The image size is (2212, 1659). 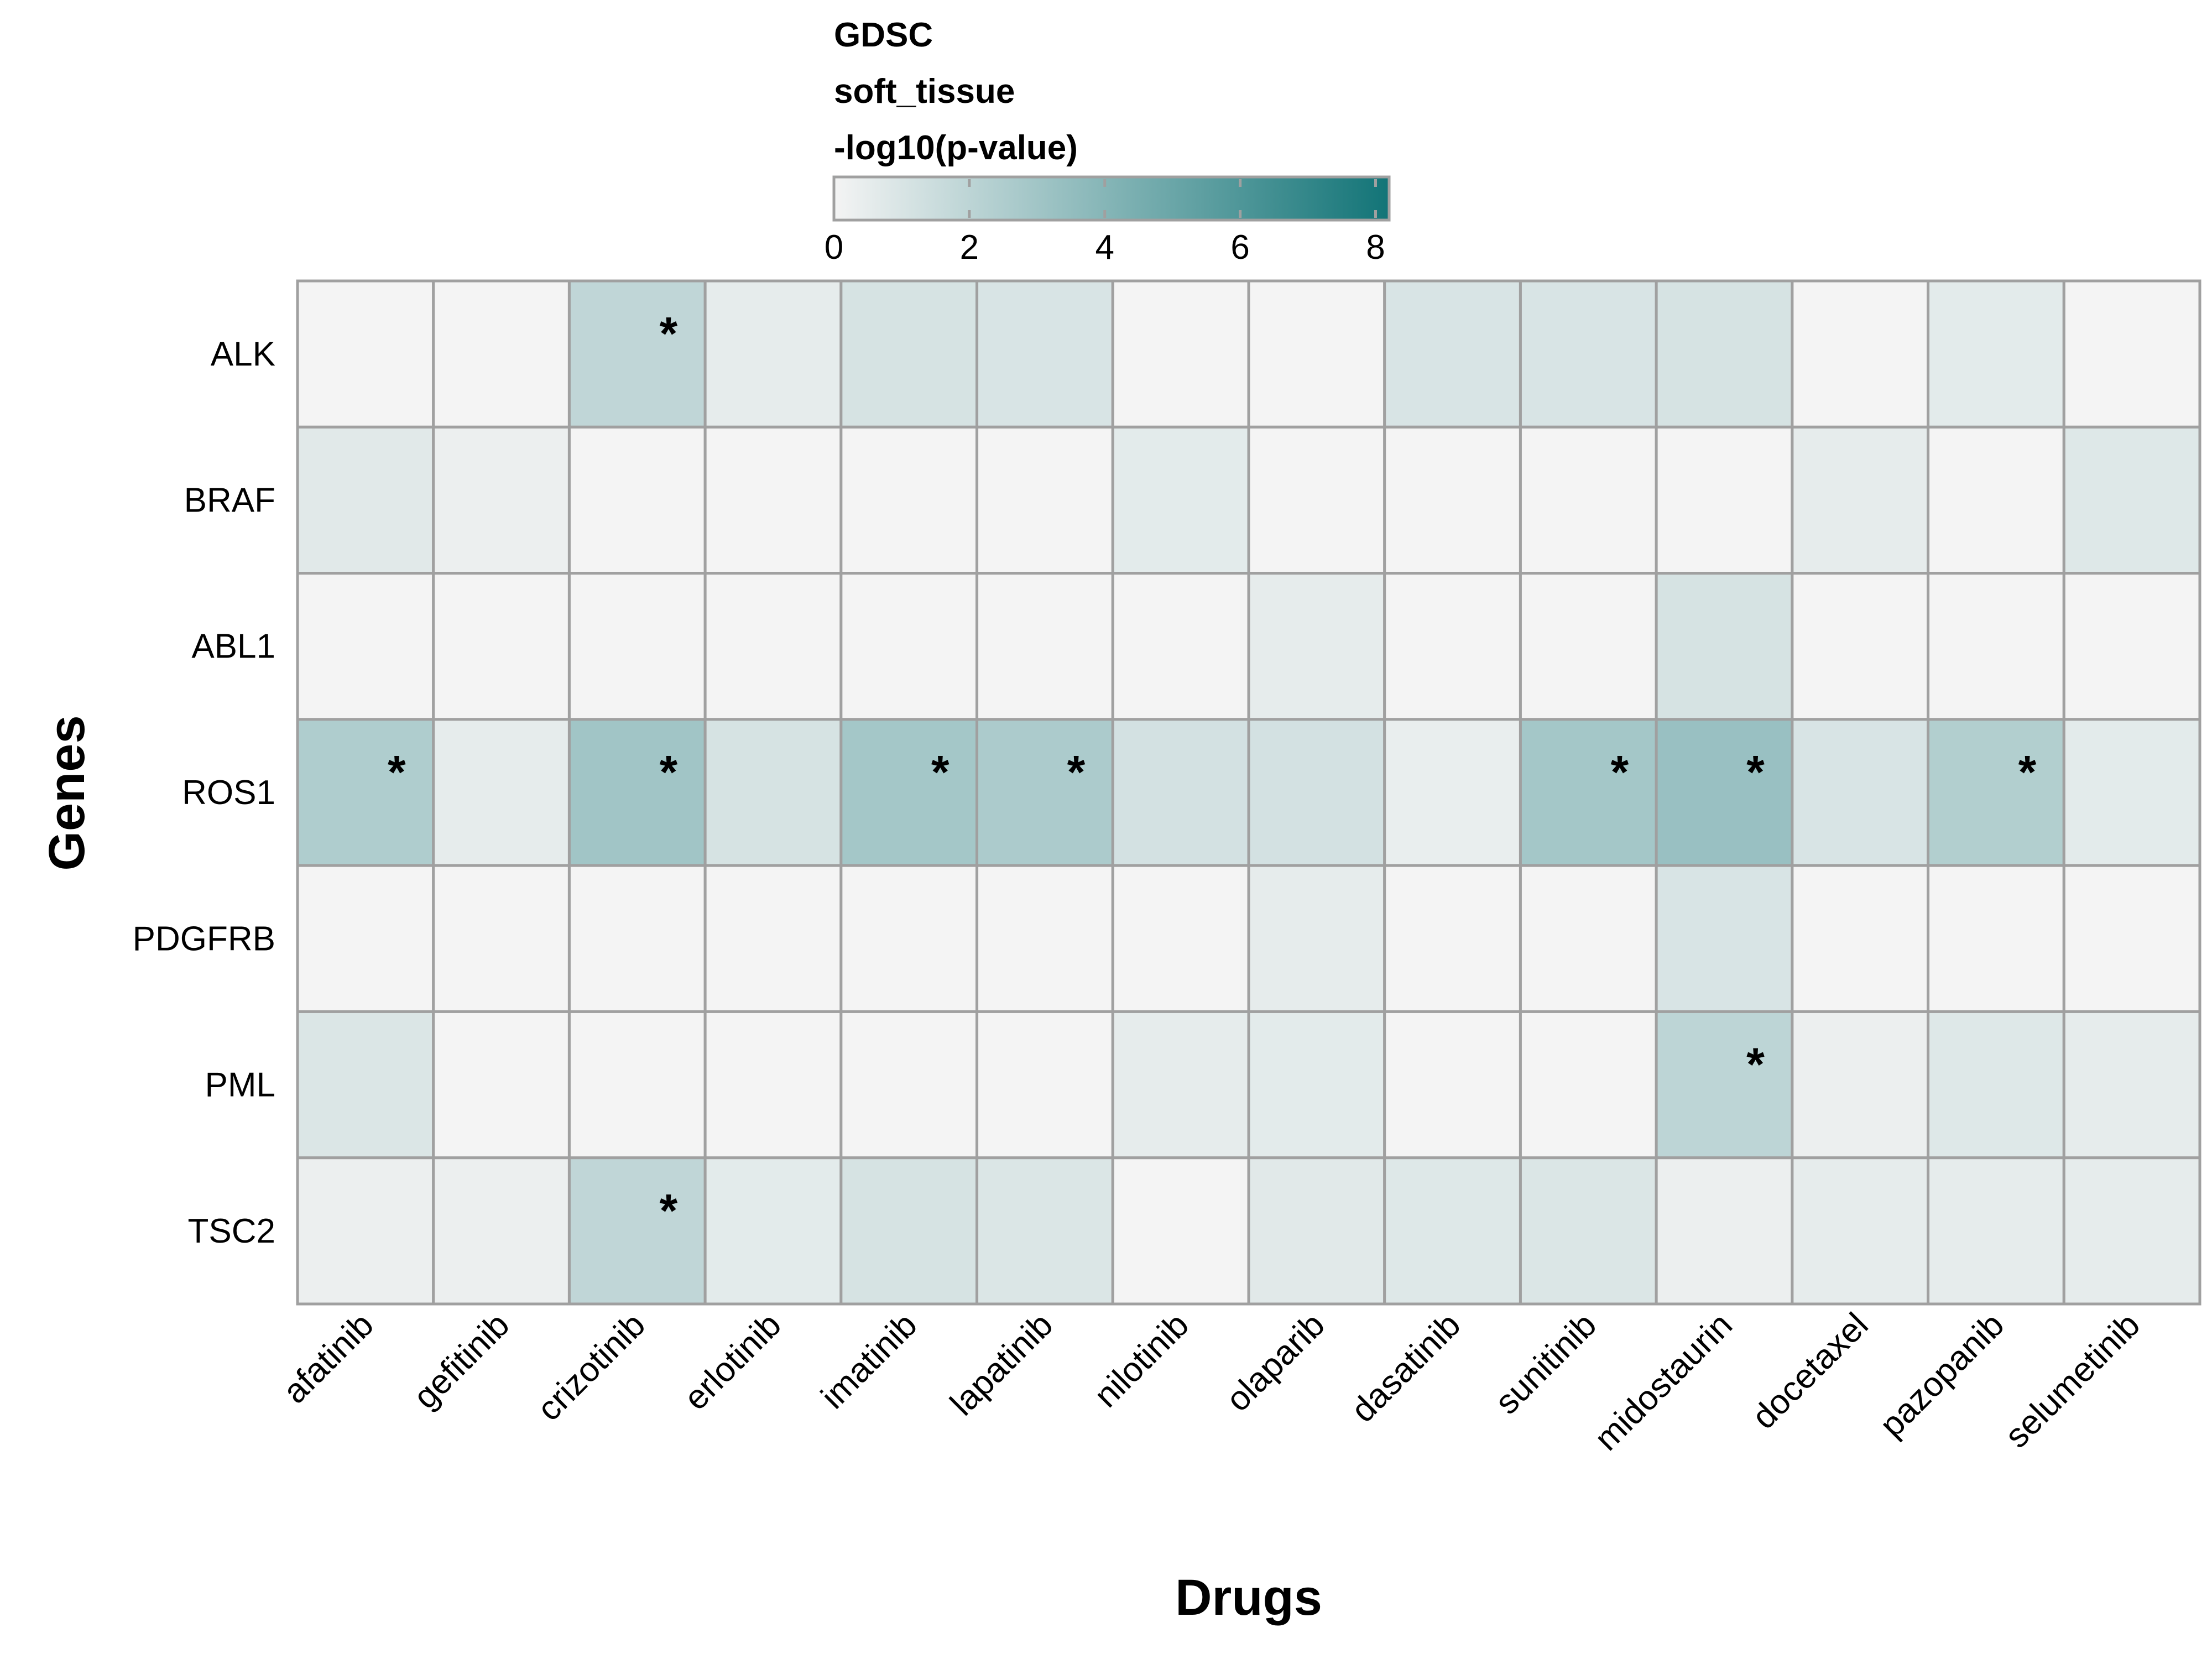 I want to click on heatmap-cell-tsc2-erlotinib, so click(x=773, y=1231).